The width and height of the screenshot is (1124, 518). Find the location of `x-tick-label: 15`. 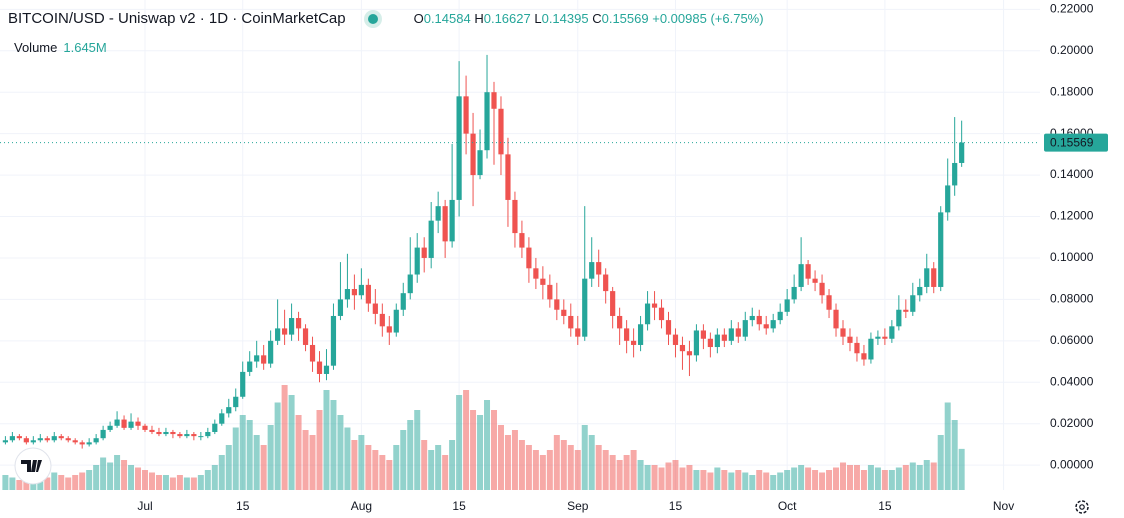

x-tick-label: 15 is located at coordinates (243, 506).